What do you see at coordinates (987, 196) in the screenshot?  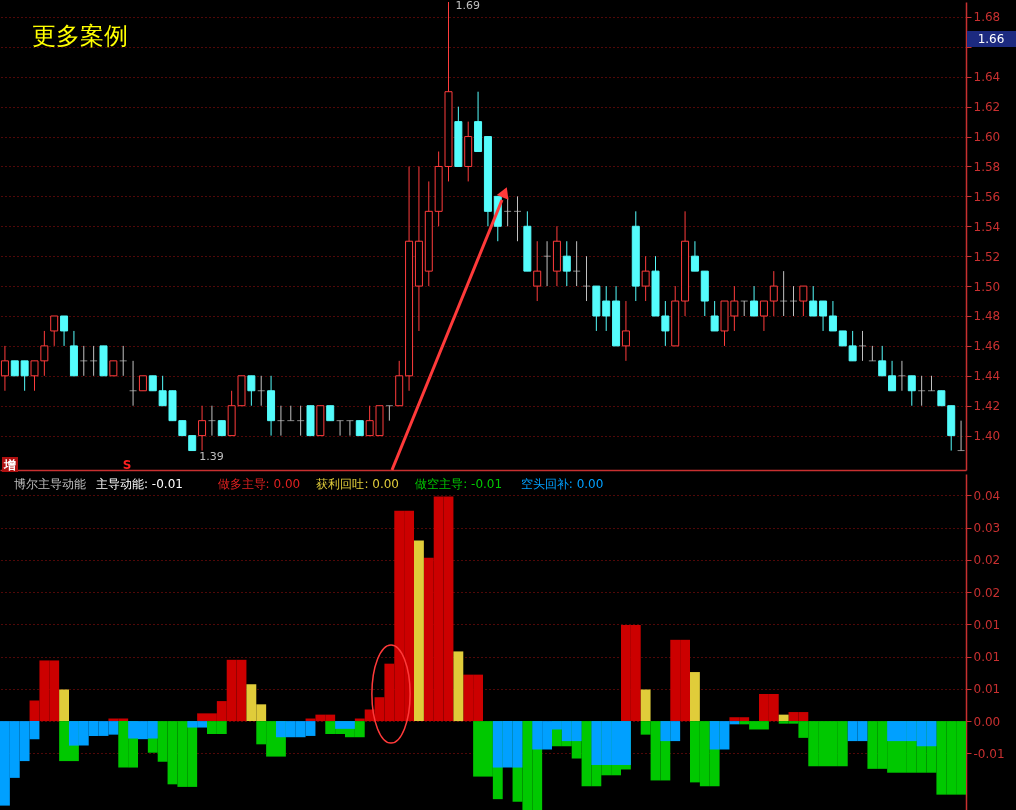 I see `y-tick-label: 1.56` at bounding box center [987, 196].